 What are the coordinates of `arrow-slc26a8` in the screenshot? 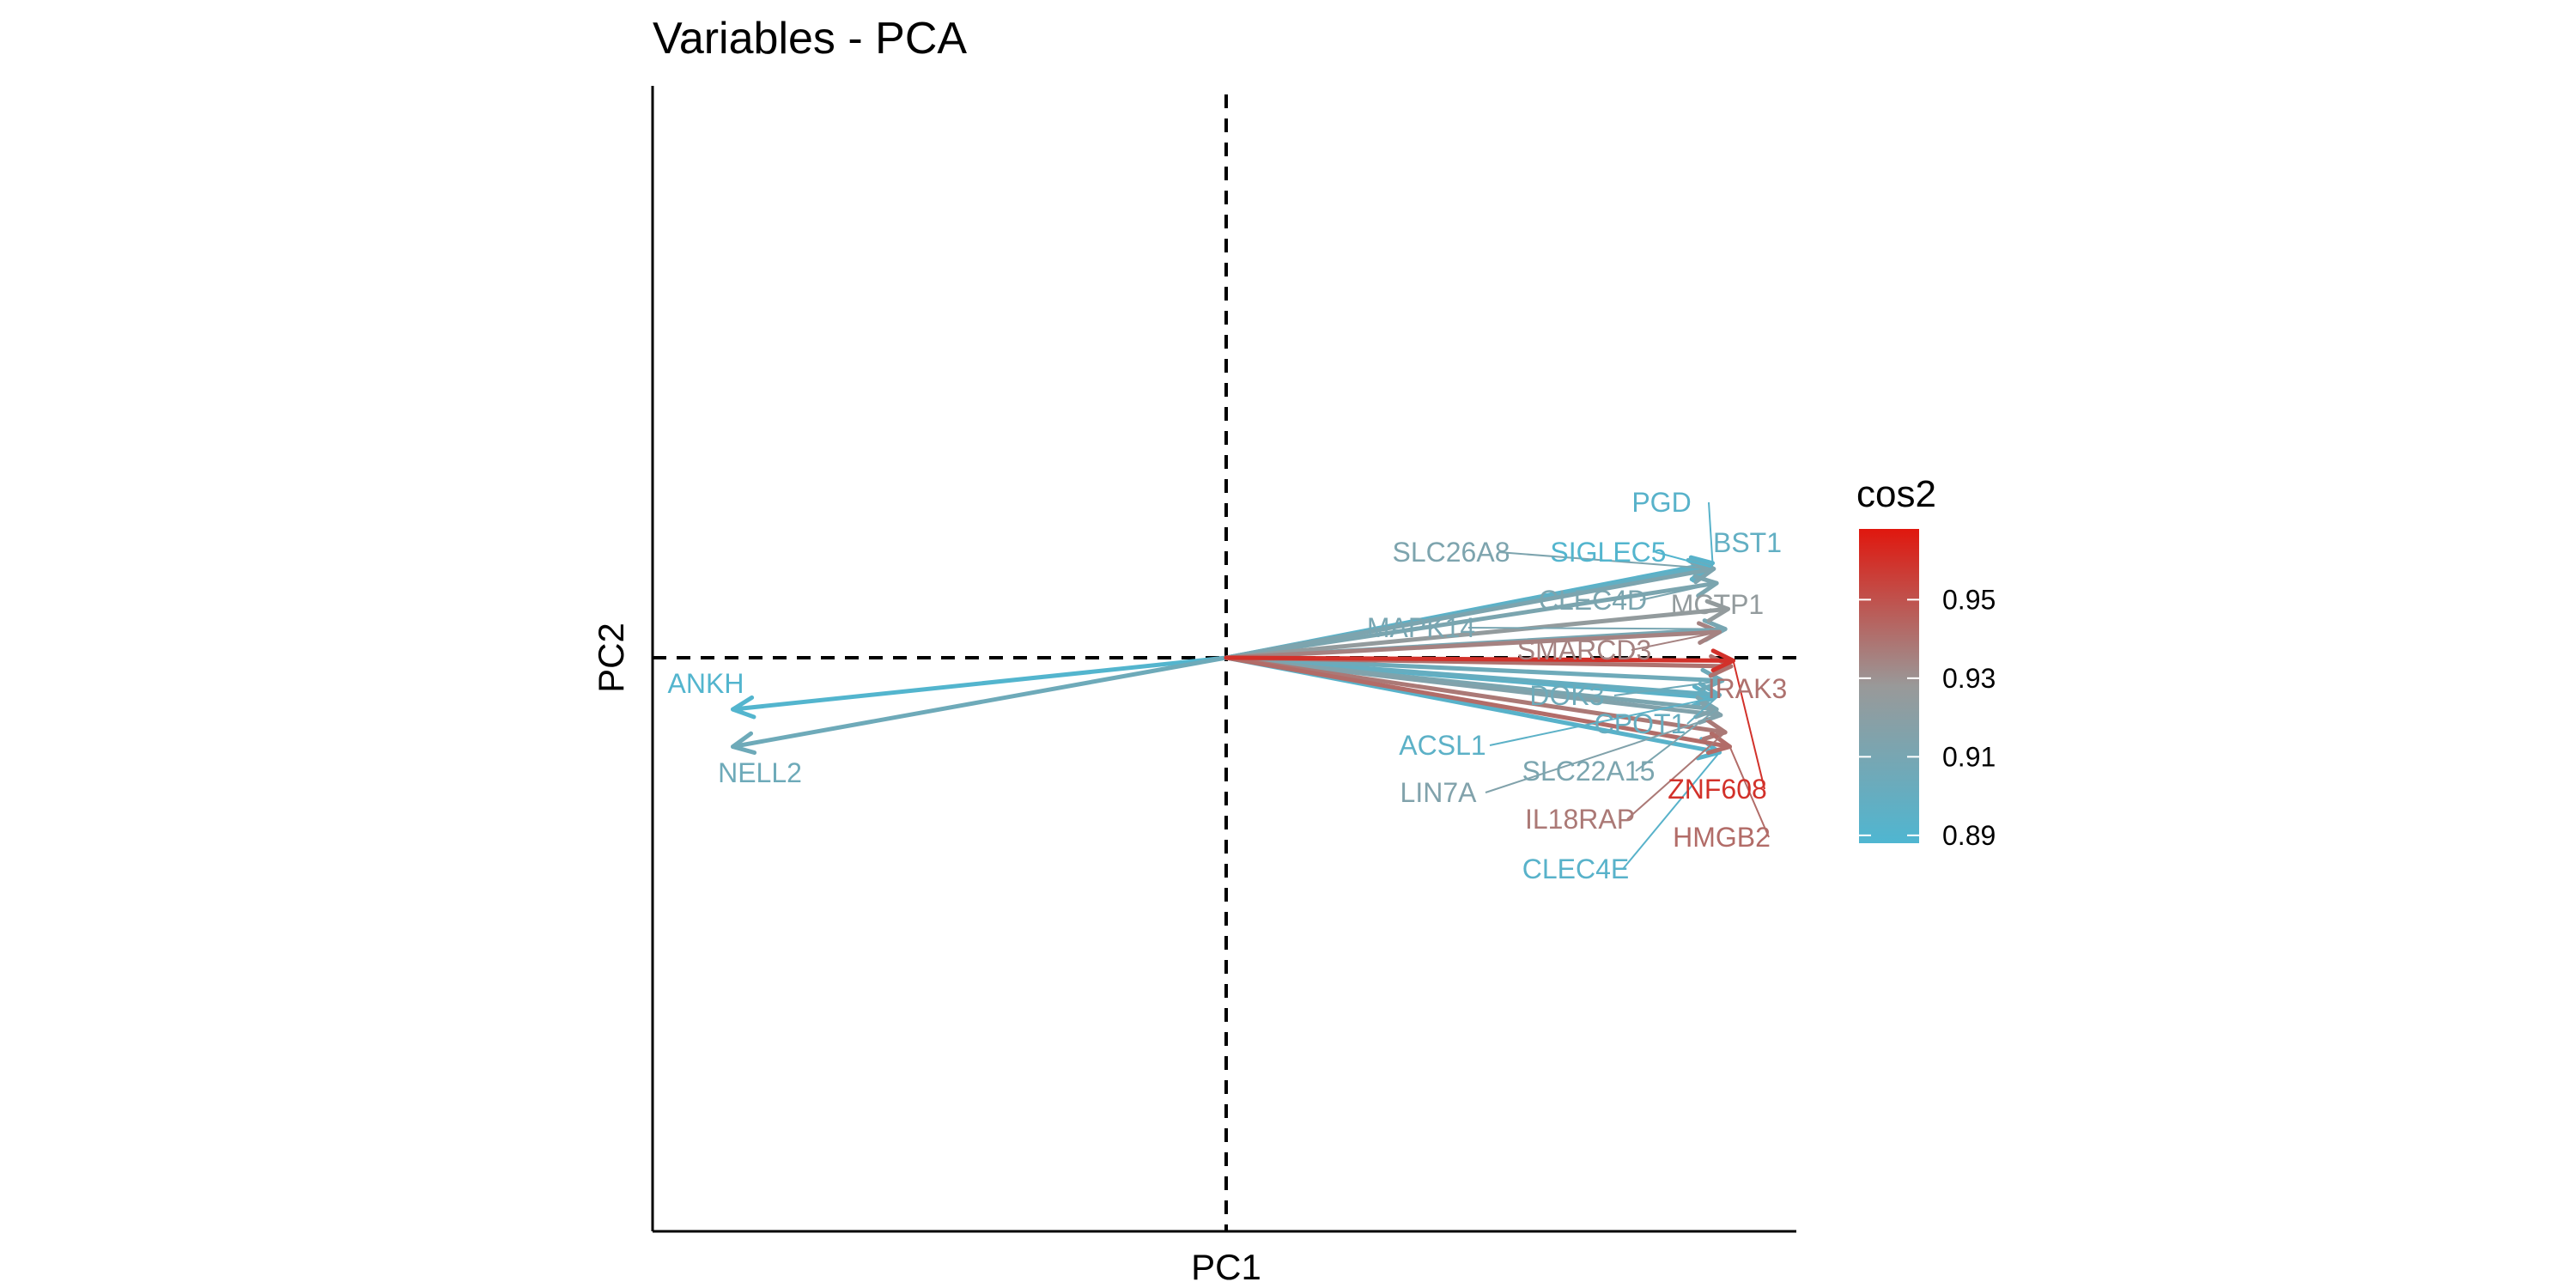 It's located at (1470, 613).